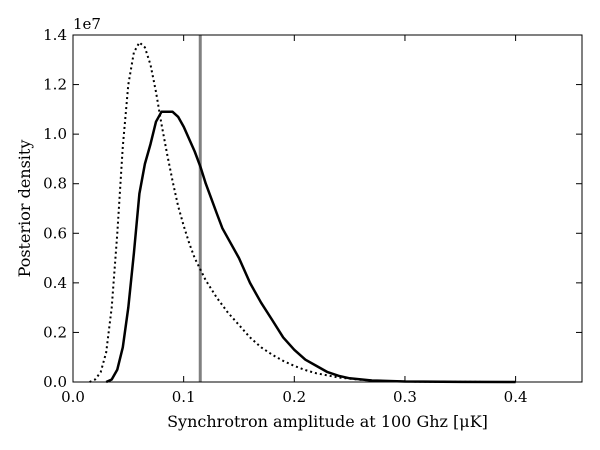 The image size is (600, 450). Describe the element at coordinates (516, 397) in the screenshot. I see `x-tick-label: 0.4` at that location.